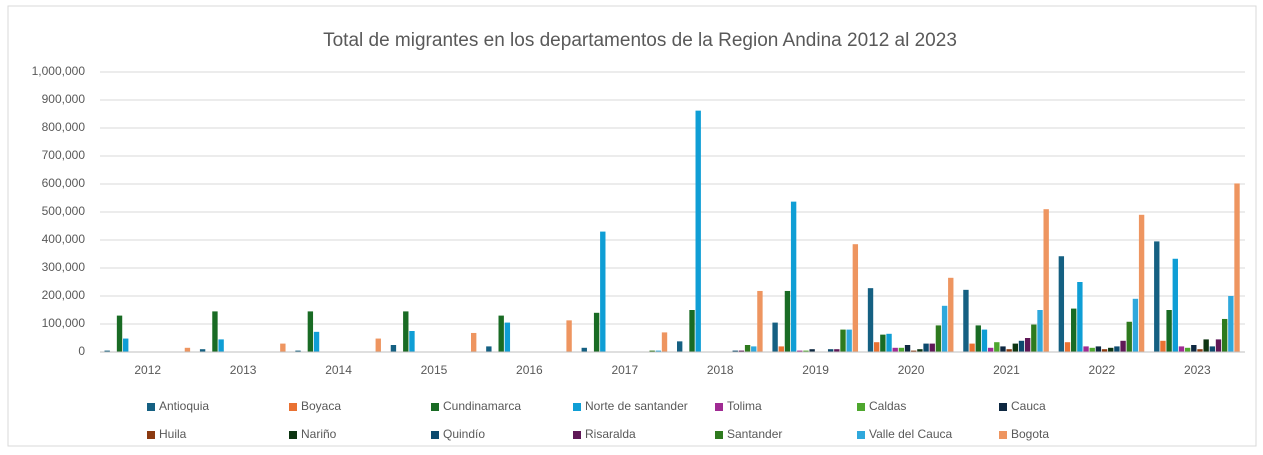  What do you see at coordinates (720, 370) in the screenshot?
I see `x-tick-label: 2018` at bounding box center [720, 370].